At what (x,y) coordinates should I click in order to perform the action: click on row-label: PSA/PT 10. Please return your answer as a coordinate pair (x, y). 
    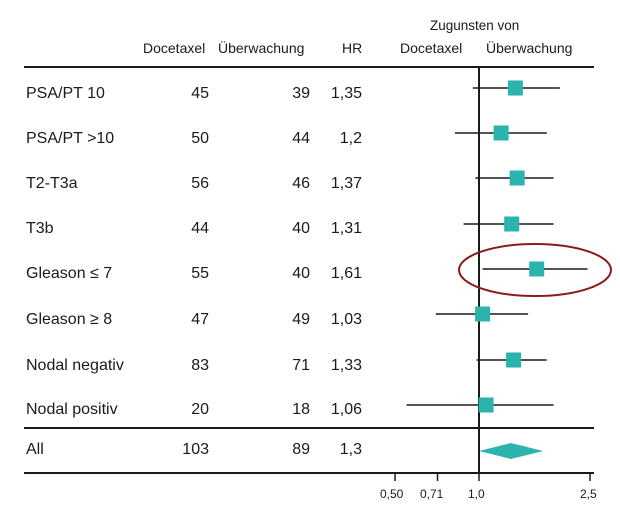
    Looking at the image, I should click on (65, 93).